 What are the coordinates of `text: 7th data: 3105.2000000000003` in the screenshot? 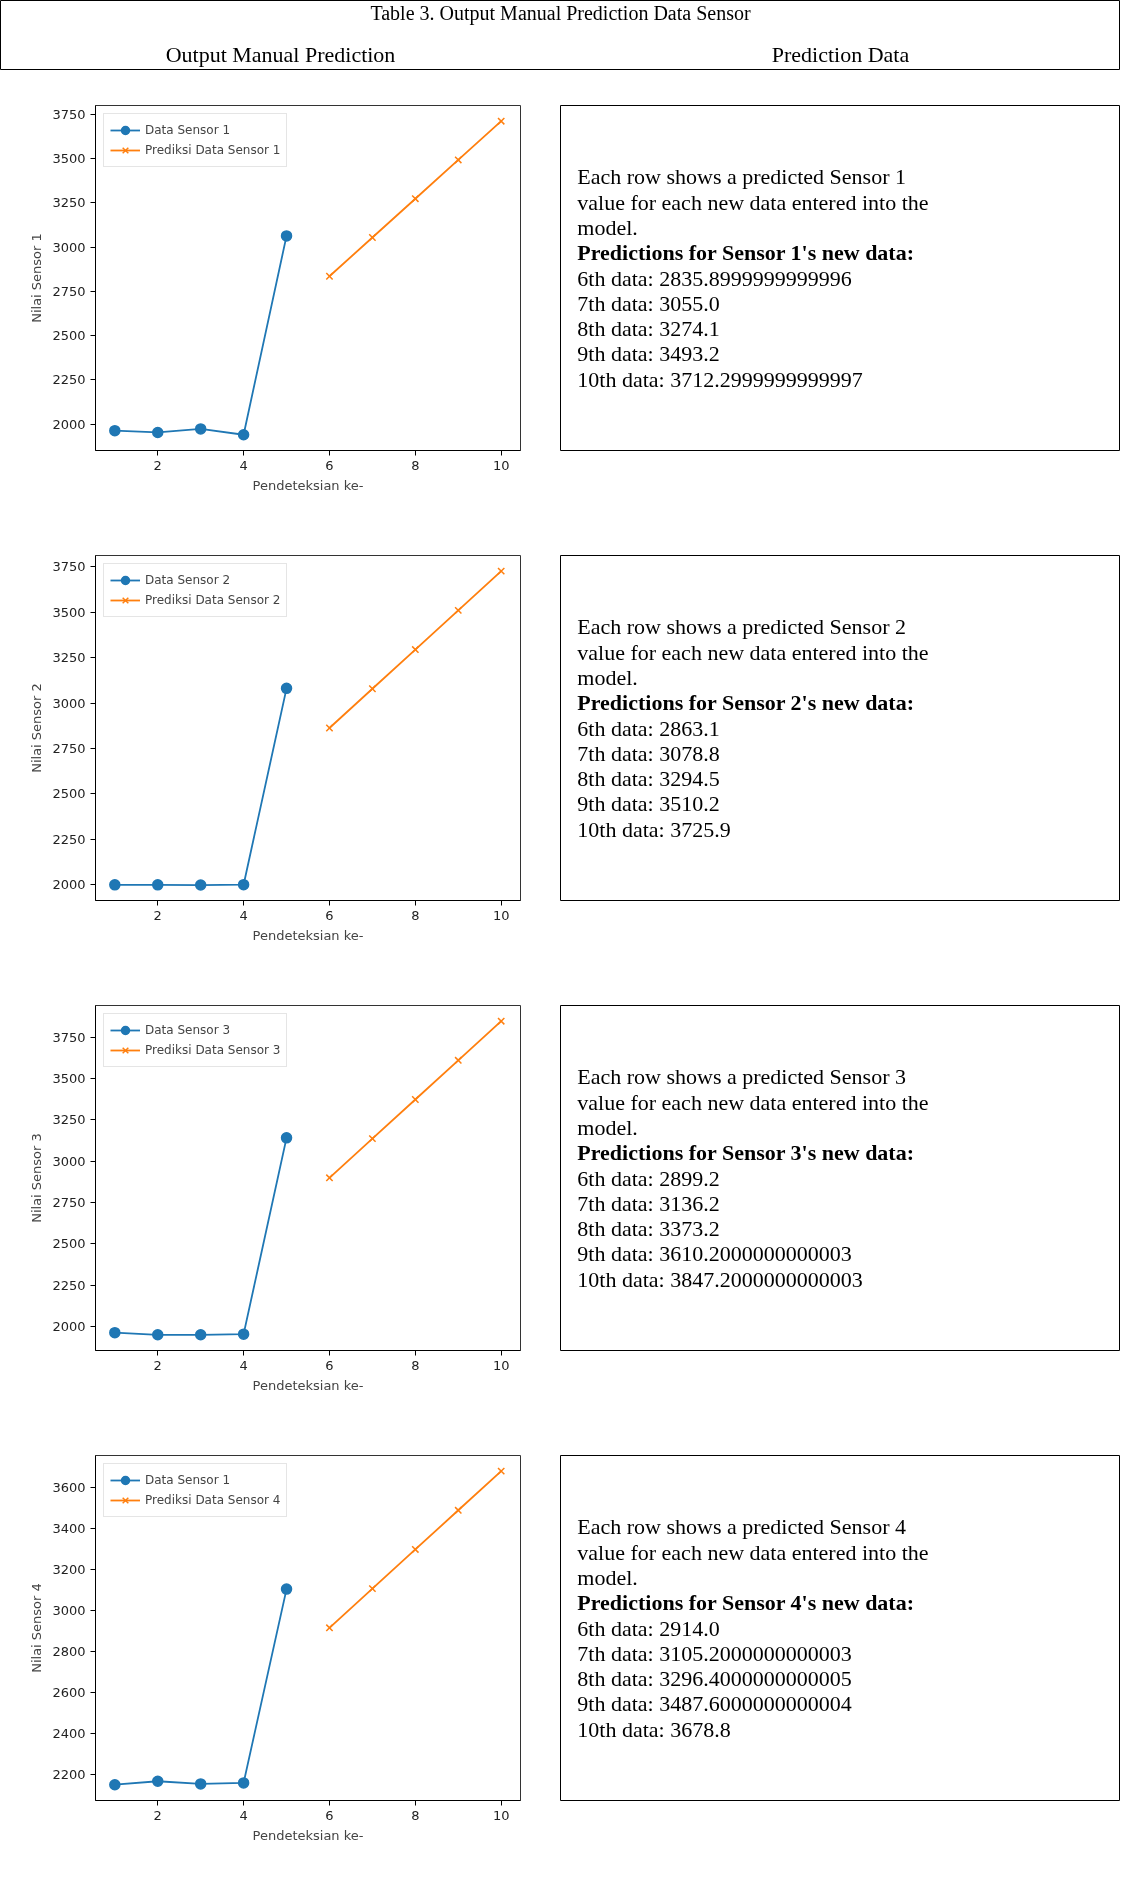 It's located at (714, 1653).